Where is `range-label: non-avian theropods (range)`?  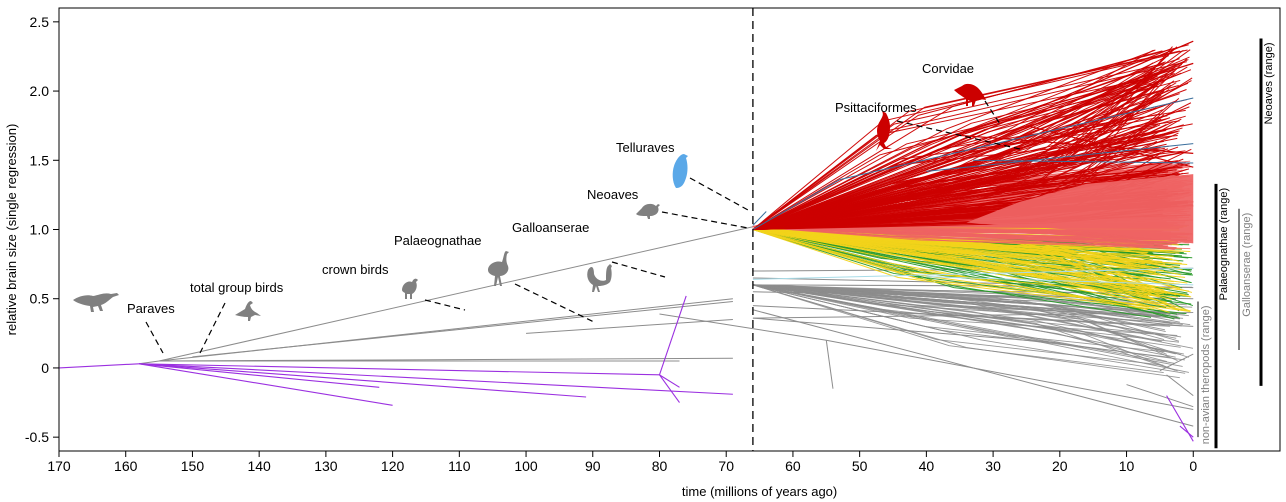 range-label: non-avian theropods (range) is located at coordinates (1206, 374).